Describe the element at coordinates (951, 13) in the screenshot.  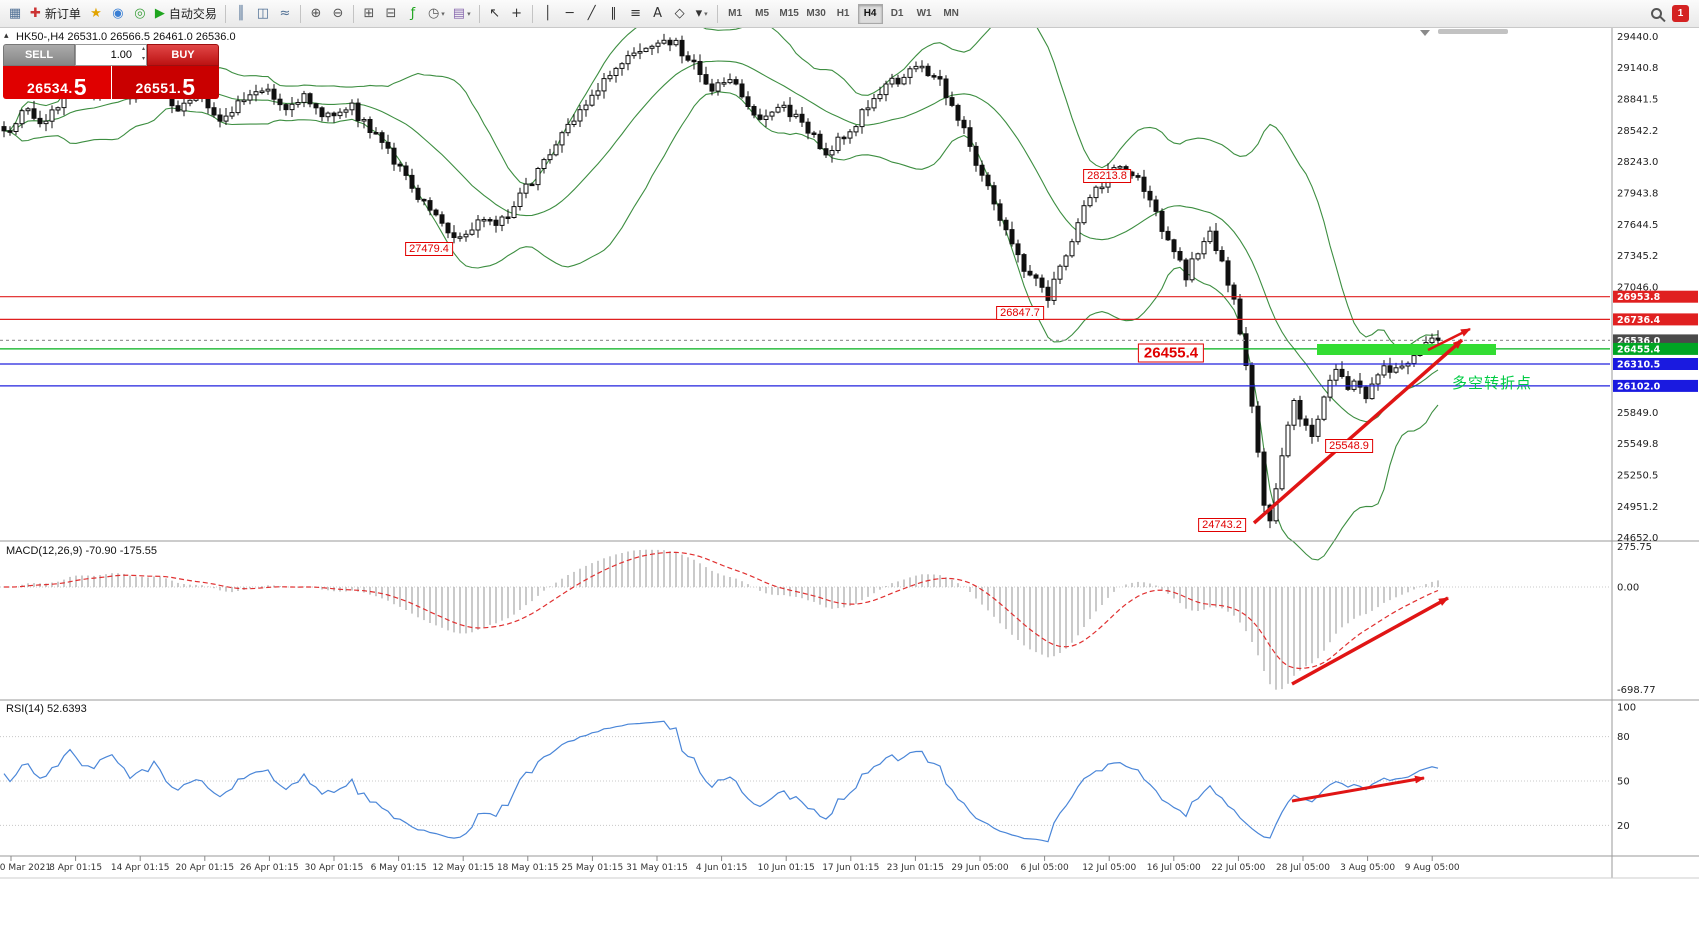
I see `timeframe-mn-button: MN` at that location.